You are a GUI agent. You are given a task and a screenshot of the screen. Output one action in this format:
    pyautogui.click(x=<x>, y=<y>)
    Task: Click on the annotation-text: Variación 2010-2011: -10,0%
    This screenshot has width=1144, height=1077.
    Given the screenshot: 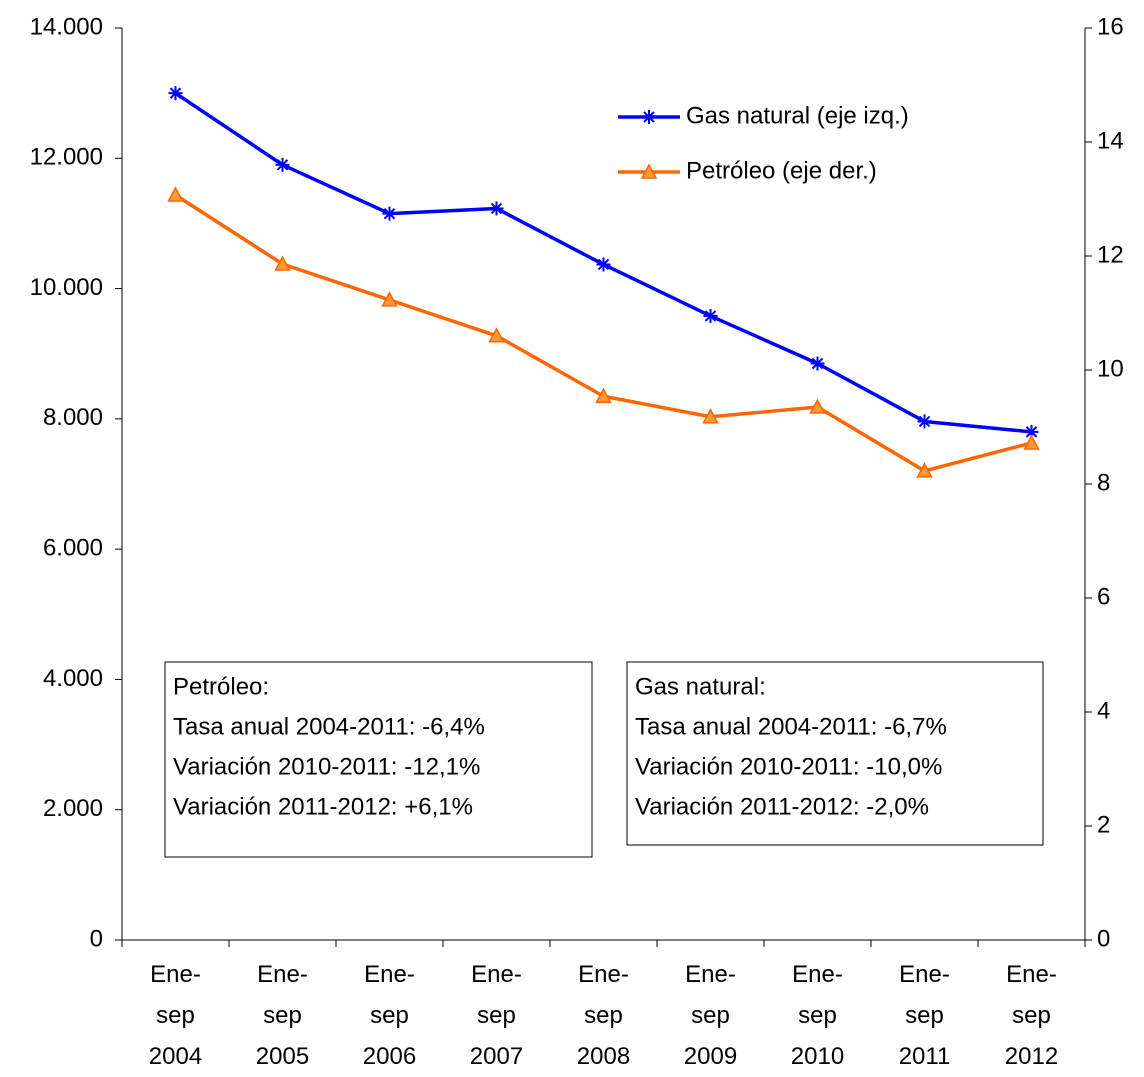 What is the action you would take?
    pyautogui.click(x=788, y=766)
    